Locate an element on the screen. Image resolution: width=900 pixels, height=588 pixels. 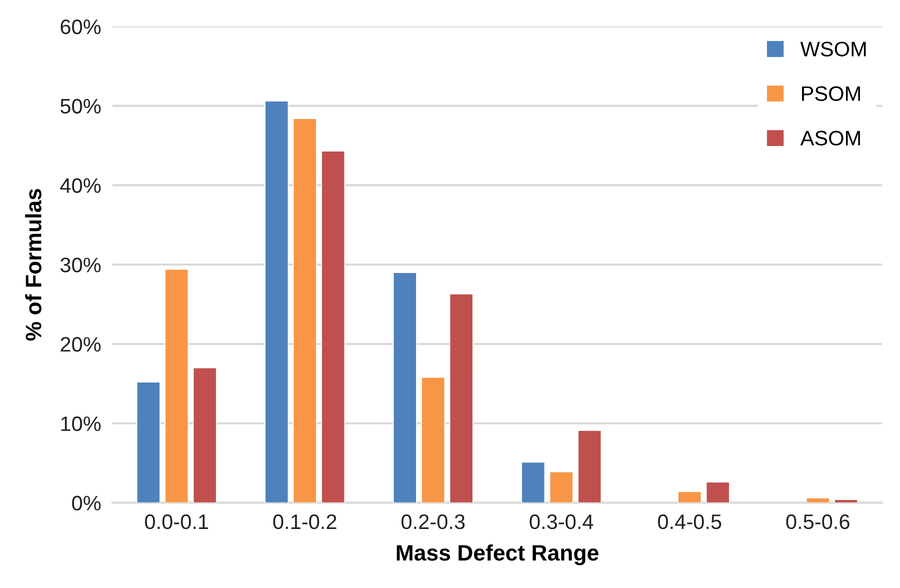
y-axis-title: % of Formulas is located at coordinates (33, 264).